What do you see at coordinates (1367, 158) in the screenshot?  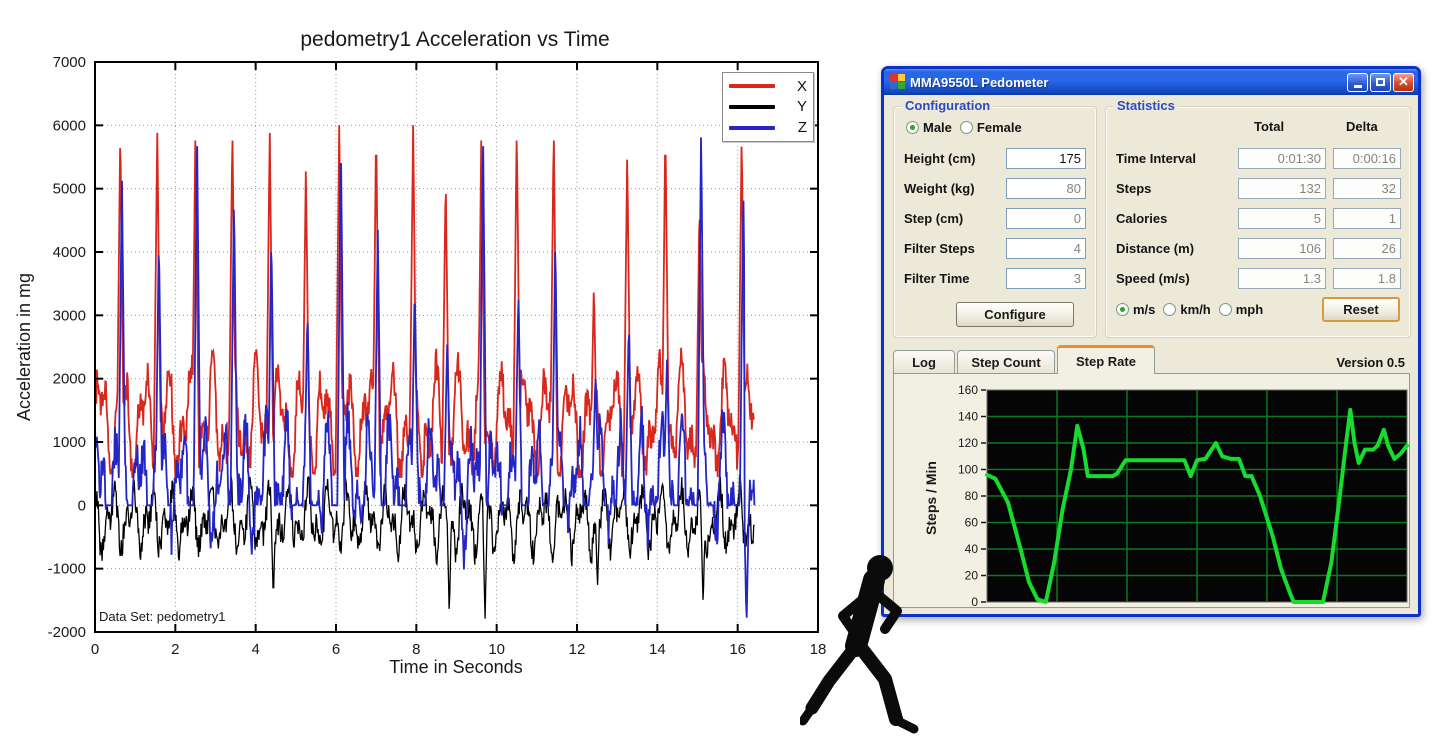 I see `time-interval-delta-field` at bounding box center [1367, 158].